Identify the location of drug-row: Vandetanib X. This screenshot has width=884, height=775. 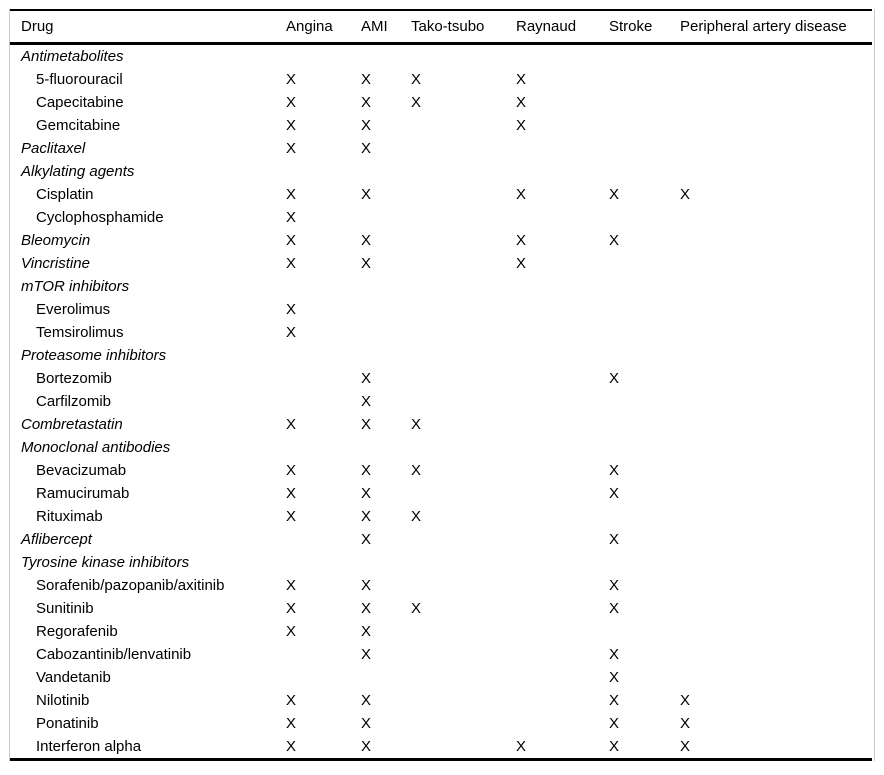
(441, 677).